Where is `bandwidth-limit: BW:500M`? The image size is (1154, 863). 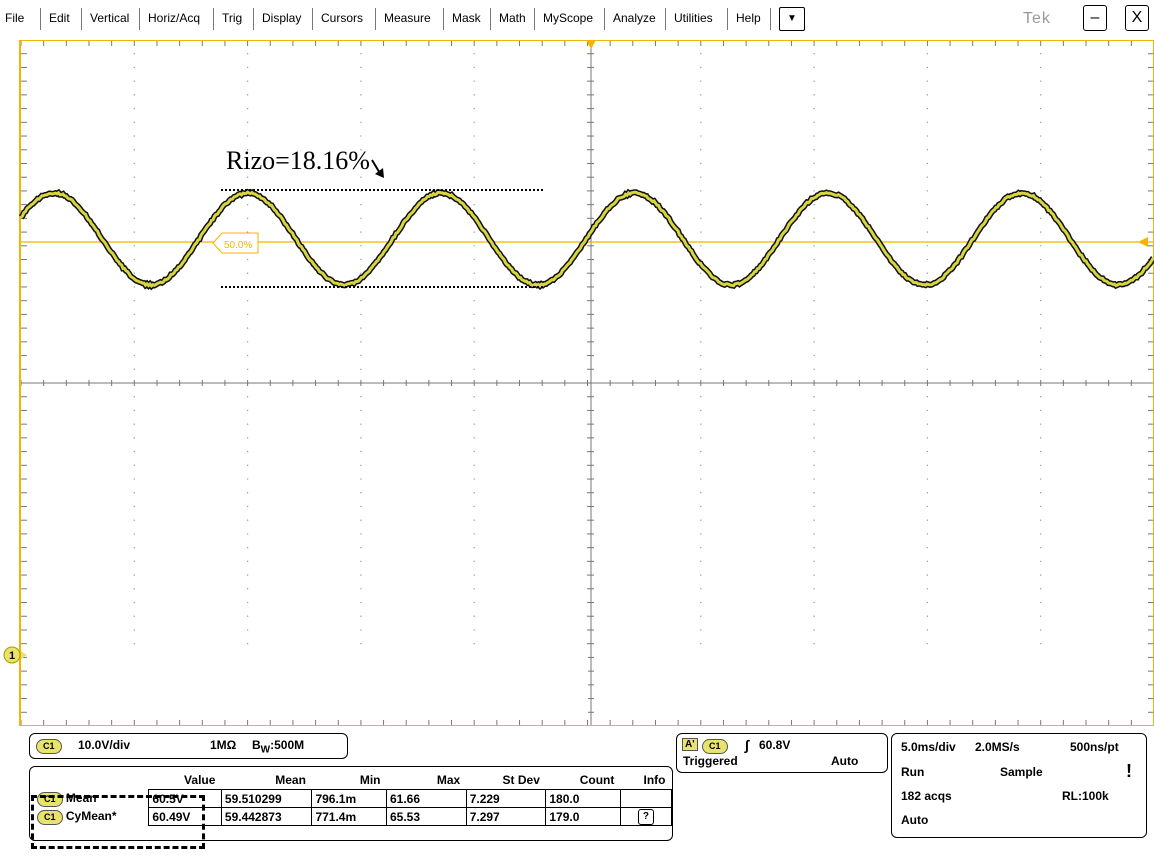 bandwidth-limit: BW:500M is located at coordinates (278, 746).